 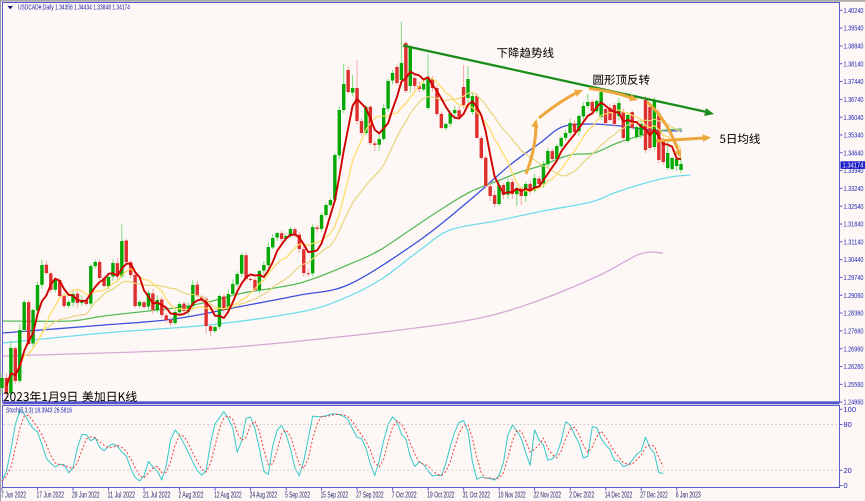 What do you see at coordinates (854, 259) in the screenshot?
I see `svg-text: 1.30440` at bounding box center [854, 259].